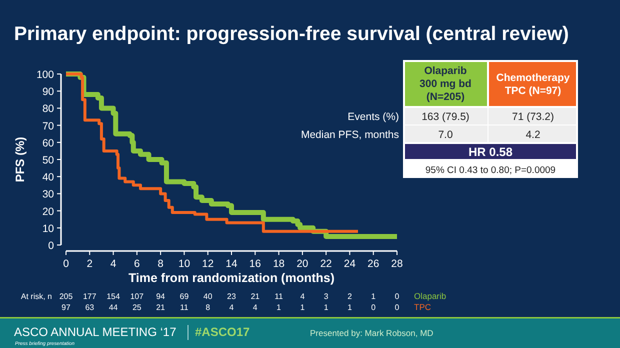 The width and height of the screenshot is (620, 348). What do you see at coordinates (113, 264) in the screenshot?
I see `x-tick-label: 4` at bounding box center [113, 264].